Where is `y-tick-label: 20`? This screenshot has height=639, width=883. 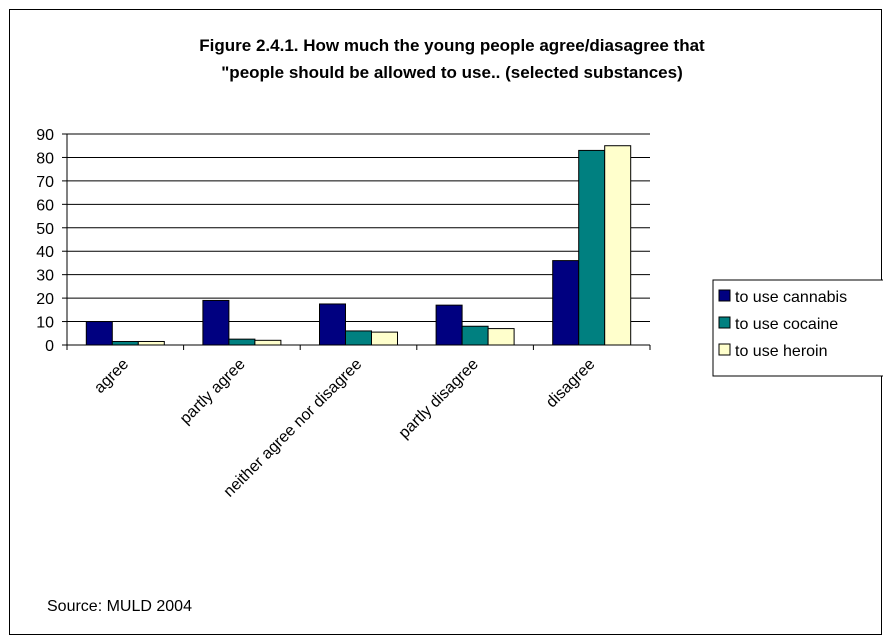
y-tick-label: 20 is located at coordinates (45, 299).